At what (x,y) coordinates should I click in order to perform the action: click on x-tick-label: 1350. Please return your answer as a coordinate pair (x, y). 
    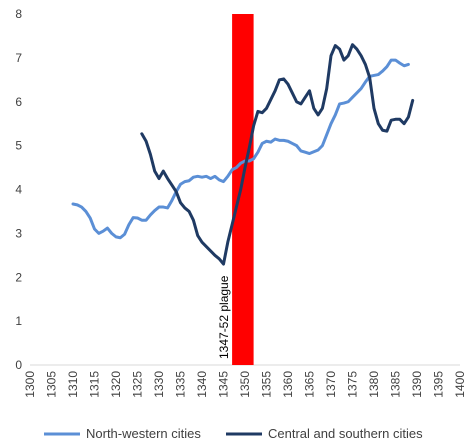
    Looking at the image, I should click on (245, 384).